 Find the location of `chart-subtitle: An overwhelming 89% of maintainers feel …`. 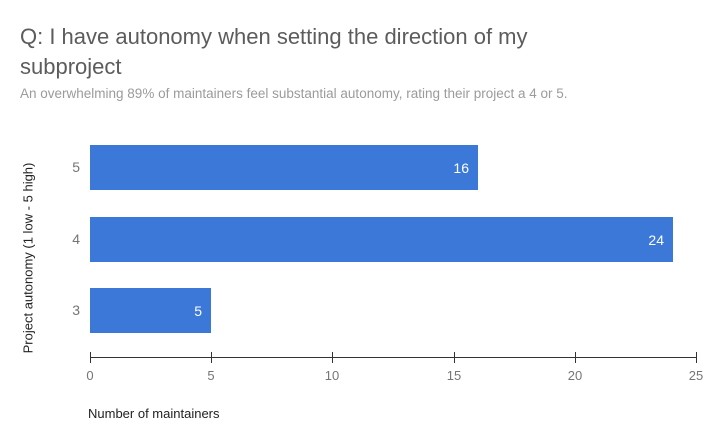

chart-subtitle: An overwhelming 89% of maintainers feel … is located at coordinates (294, 93).